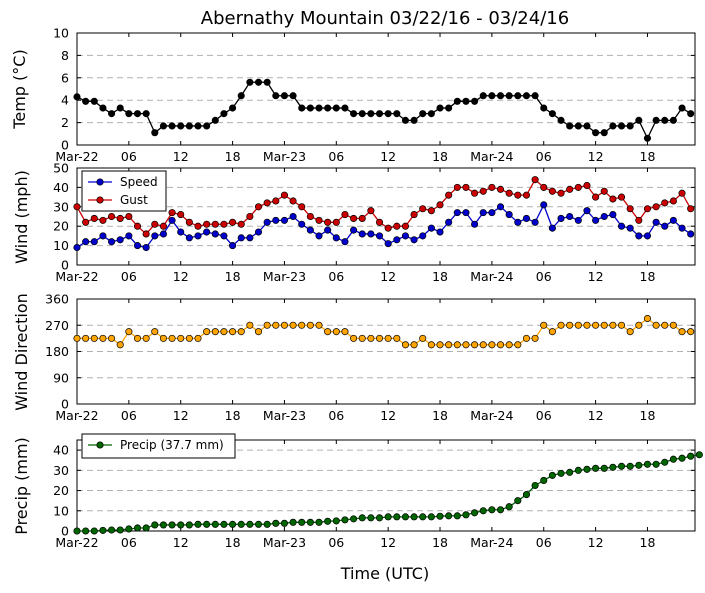 The height and width of the screenshot is (593, 705). I want to click on y-tick-label: 2, so click(65, 122).